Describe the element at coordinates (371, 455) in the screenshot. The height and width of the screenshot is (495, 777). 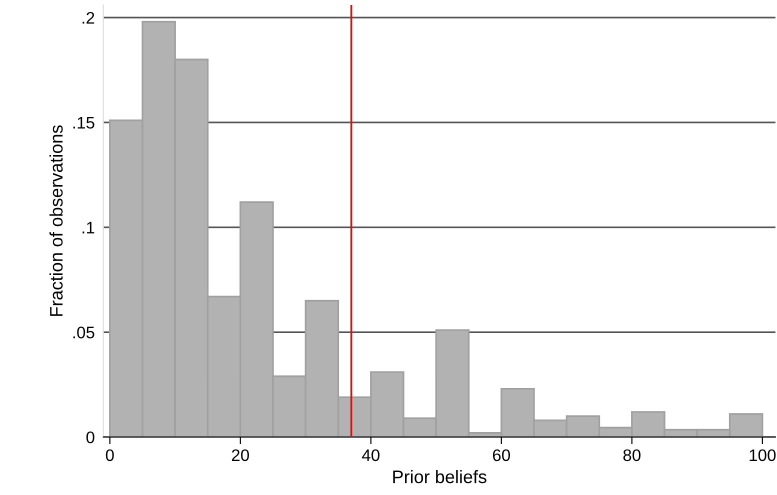
I see `x-tick-label: 40` at that location.